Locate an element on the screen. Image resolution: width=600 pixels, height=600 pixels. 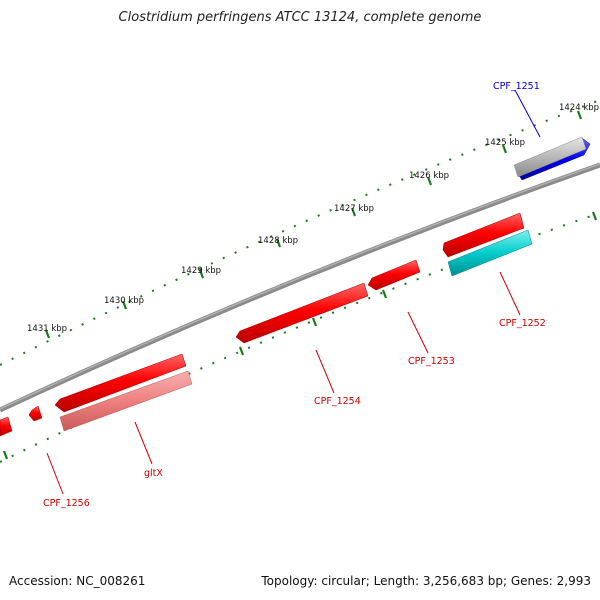
gene-cpf1252-cyan is located at coordinates (490, 253).